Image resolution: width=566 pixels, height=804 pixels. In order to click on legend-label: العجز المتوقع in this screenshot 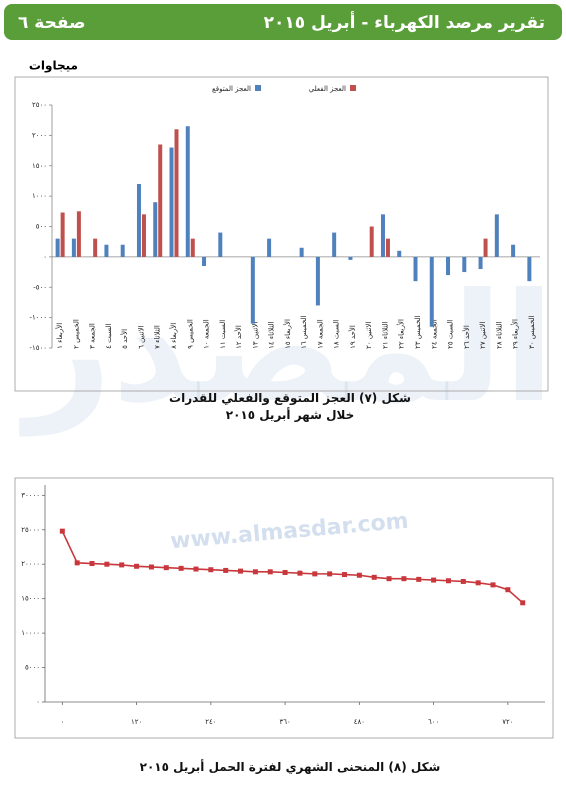, I will do `click(231, 89)`.